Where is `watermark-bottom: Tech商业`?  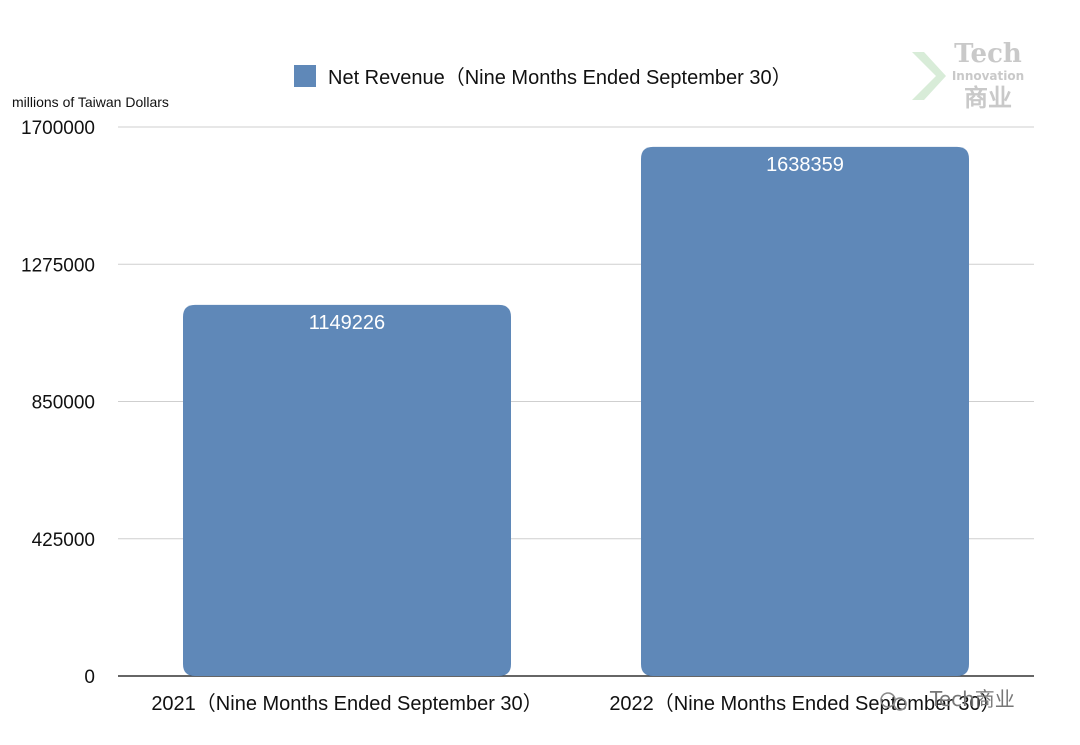 watermark-bottom: Tech商业 is located at coordinates (947, 699).